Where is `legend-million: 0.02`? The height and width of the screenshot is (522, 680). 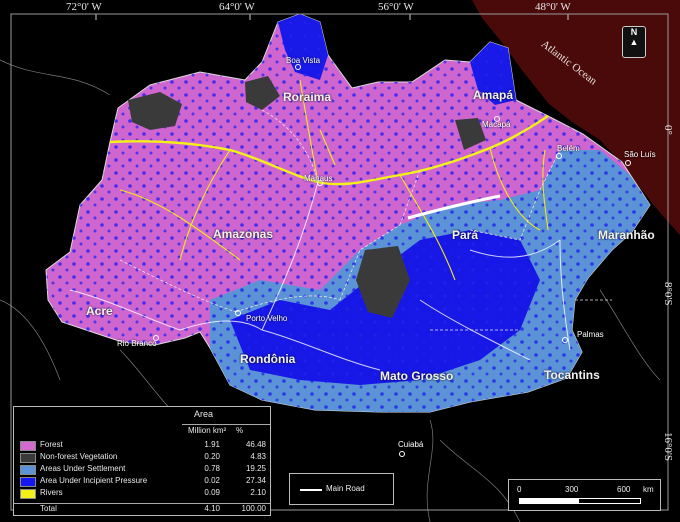
legend-million: 0.02 is located at coordinates (212, 480).